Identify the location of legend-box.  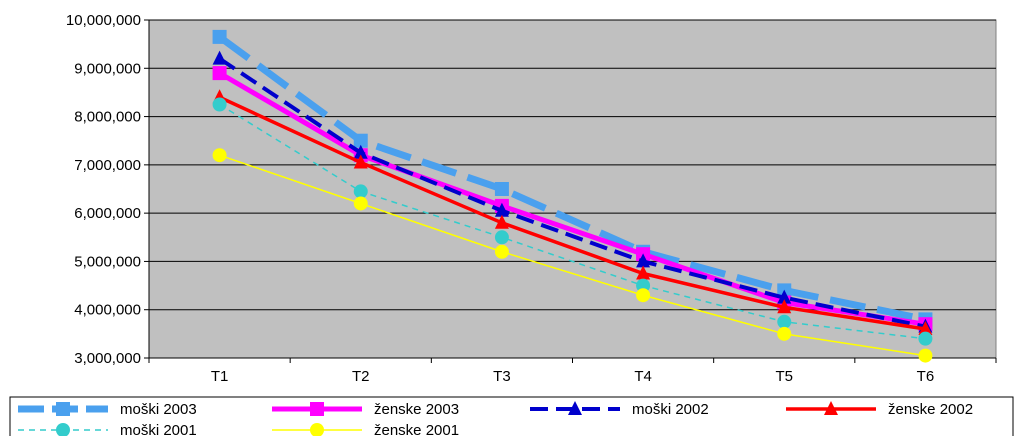
(511, 416).